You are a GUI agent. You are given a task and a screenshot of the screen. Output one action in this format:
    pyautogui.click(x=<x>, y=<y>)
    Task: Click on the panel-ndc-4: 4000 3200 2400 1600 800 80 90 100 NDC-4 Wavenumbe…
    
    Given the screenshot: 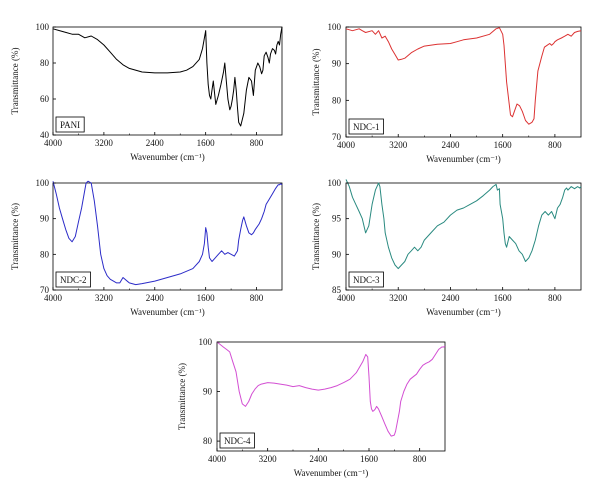 What is the action you would take?
    pyautogui.click(x=311, y=407)
    